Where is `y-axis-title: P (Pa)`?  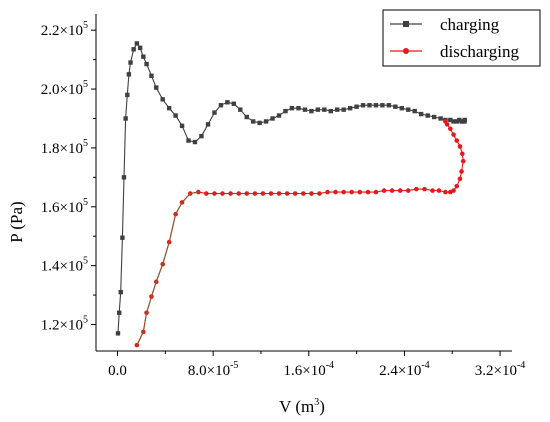
y-axis-title: P (Pa) is located at coordinates (16, 221).